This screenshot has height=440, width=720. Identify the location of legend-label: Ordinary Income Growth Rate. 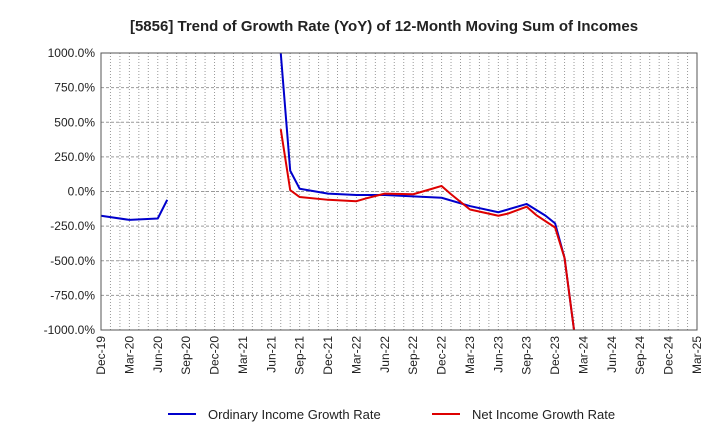
(294, 414).